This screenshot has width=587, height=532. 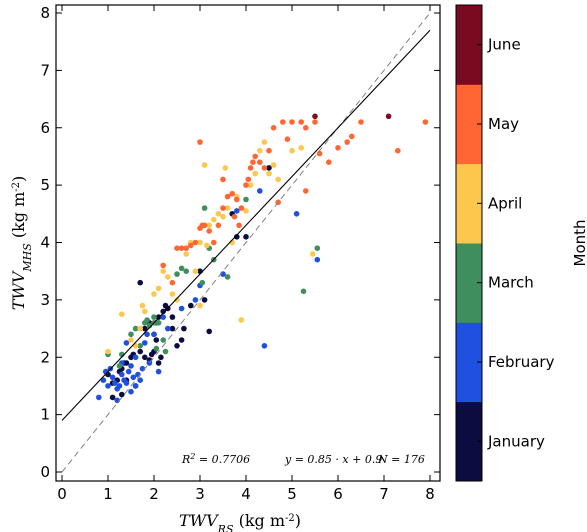 What do you see at coordinates (45, 70) in the screenshot?
I see `y-tick-label: 7` at bounding box center [45, 70].